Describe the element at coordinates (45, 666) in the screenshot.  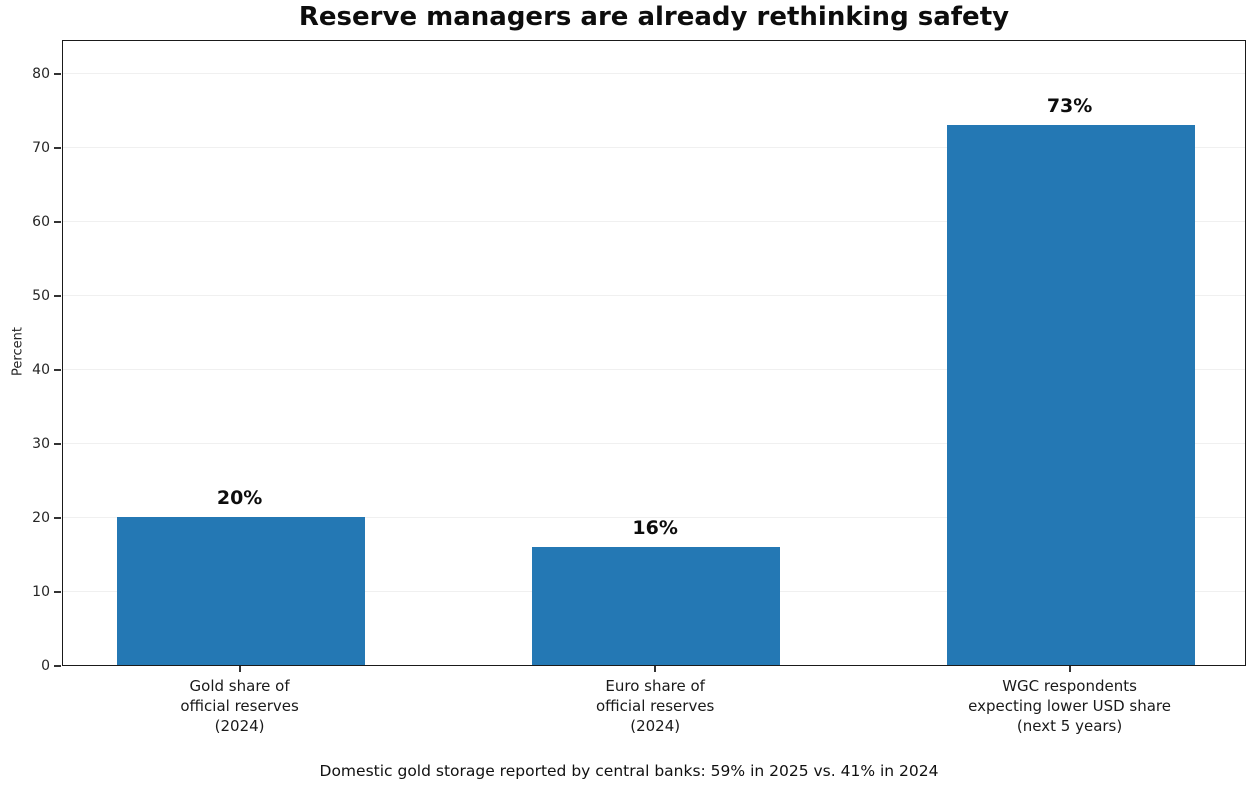
I see `y-tick-label: 0` at that location.